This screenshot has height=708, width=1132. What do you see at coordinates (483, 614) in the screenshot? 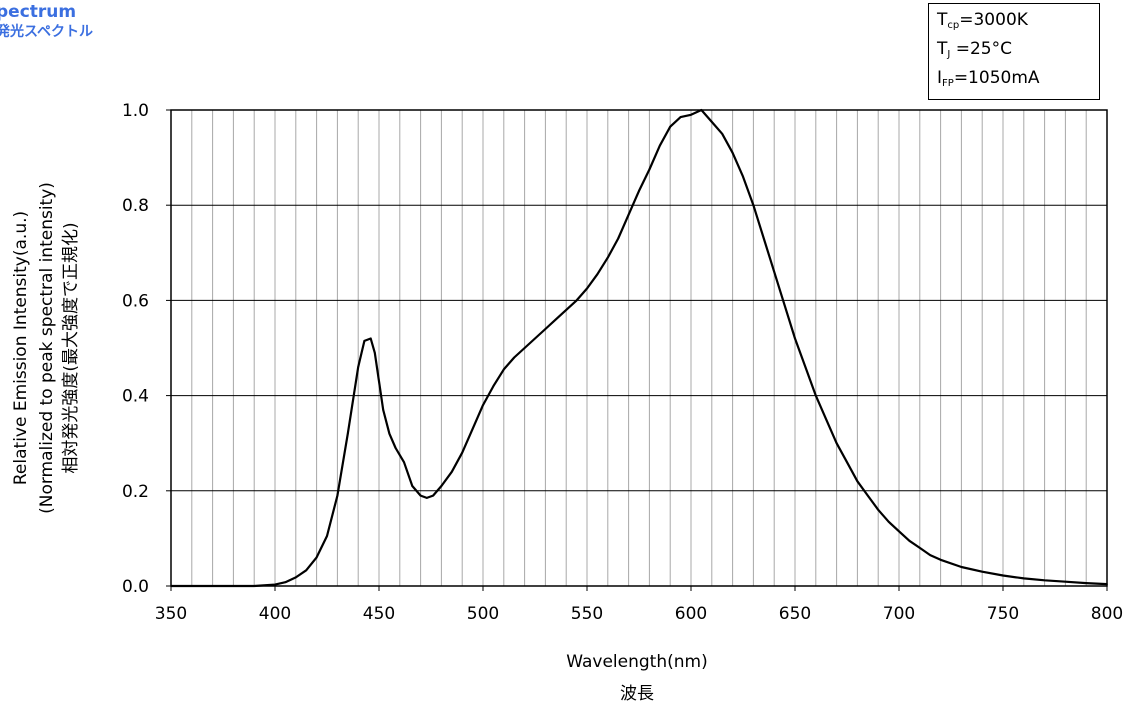
I see `x-tick-label: 500` at bounding box center [483, 614].